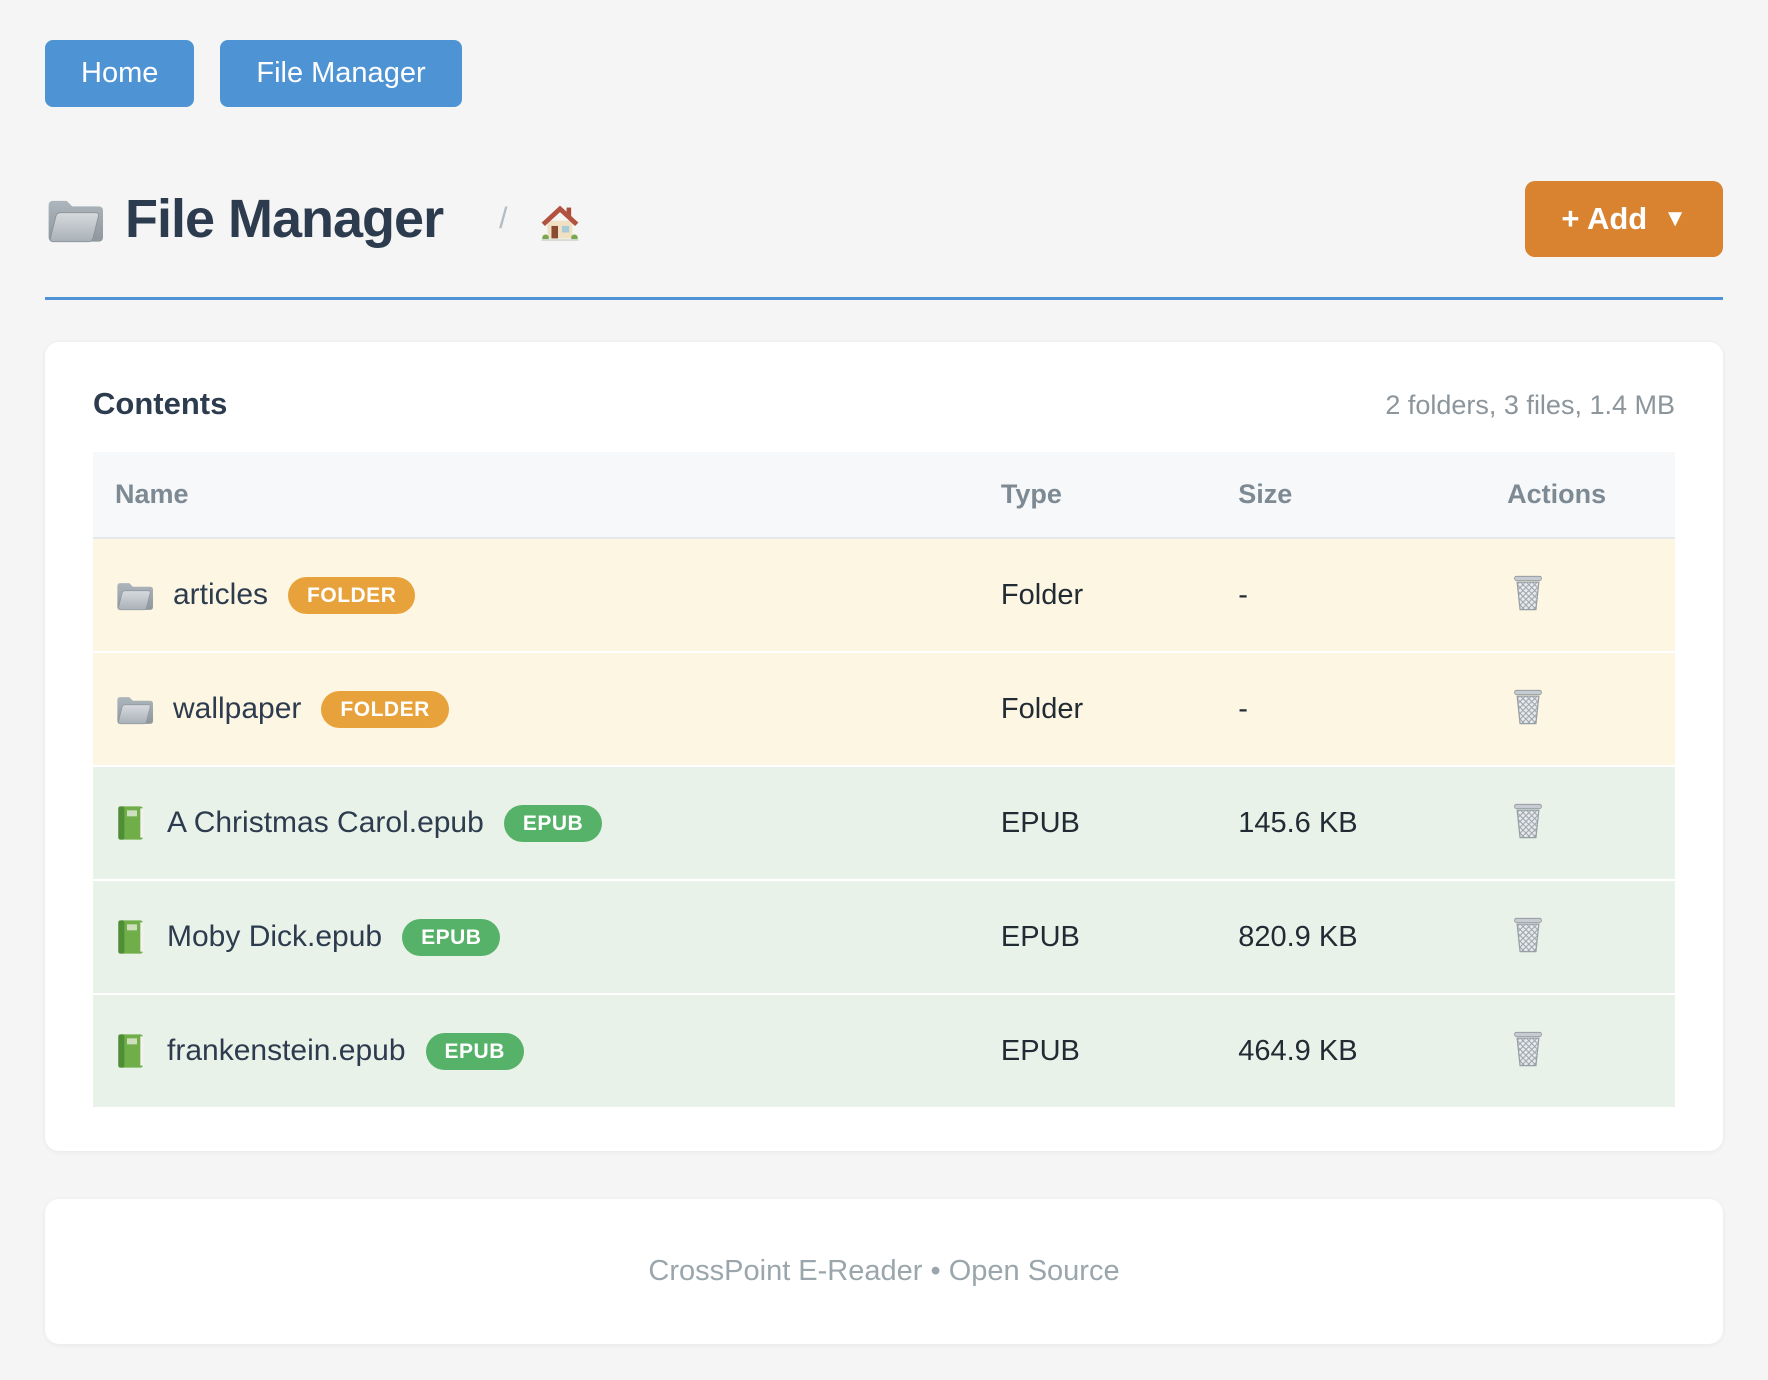 The width and height of the screenshot is (1768, 1380). Describe the element at coordinates (785, 219) in the screenshot. I see `title-group: File Manager /` at that location.